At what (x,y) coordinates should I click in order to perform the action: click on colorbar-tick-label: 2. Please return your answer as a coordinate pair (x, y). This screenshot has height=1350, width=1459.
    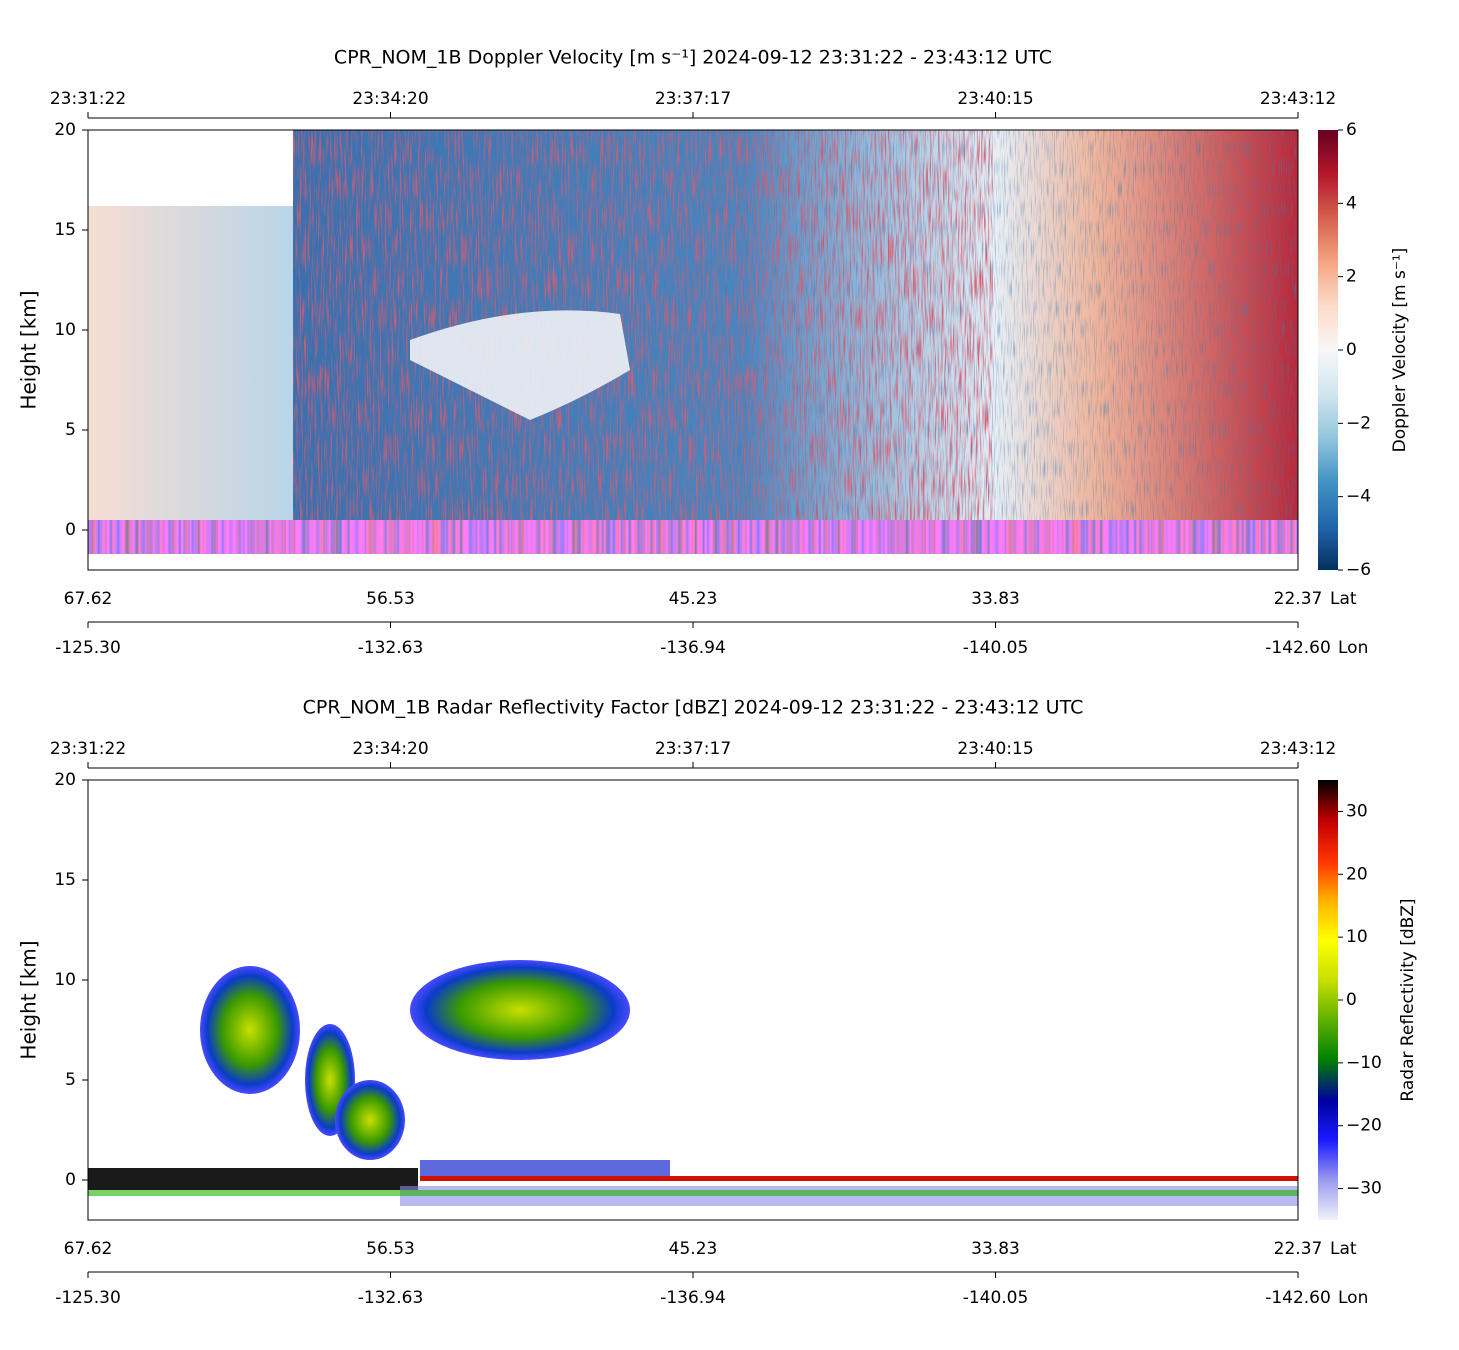
    Looking at the image, I should click on (1351, 277).